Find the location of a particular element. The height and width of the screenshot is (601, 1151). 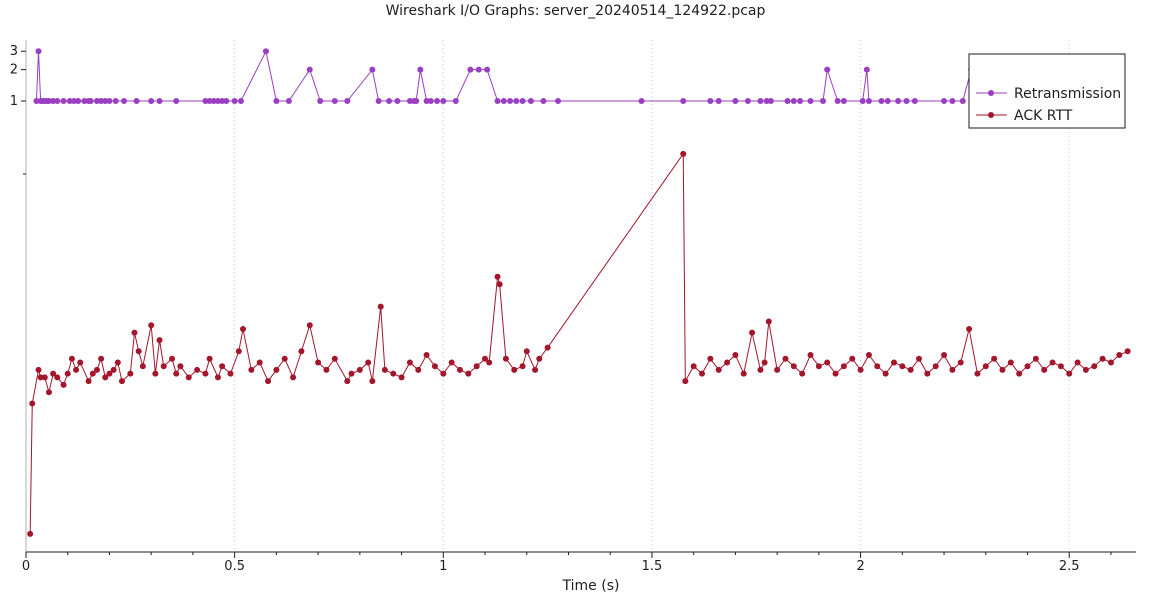

legend-box is located at coordinates (1047, 91).